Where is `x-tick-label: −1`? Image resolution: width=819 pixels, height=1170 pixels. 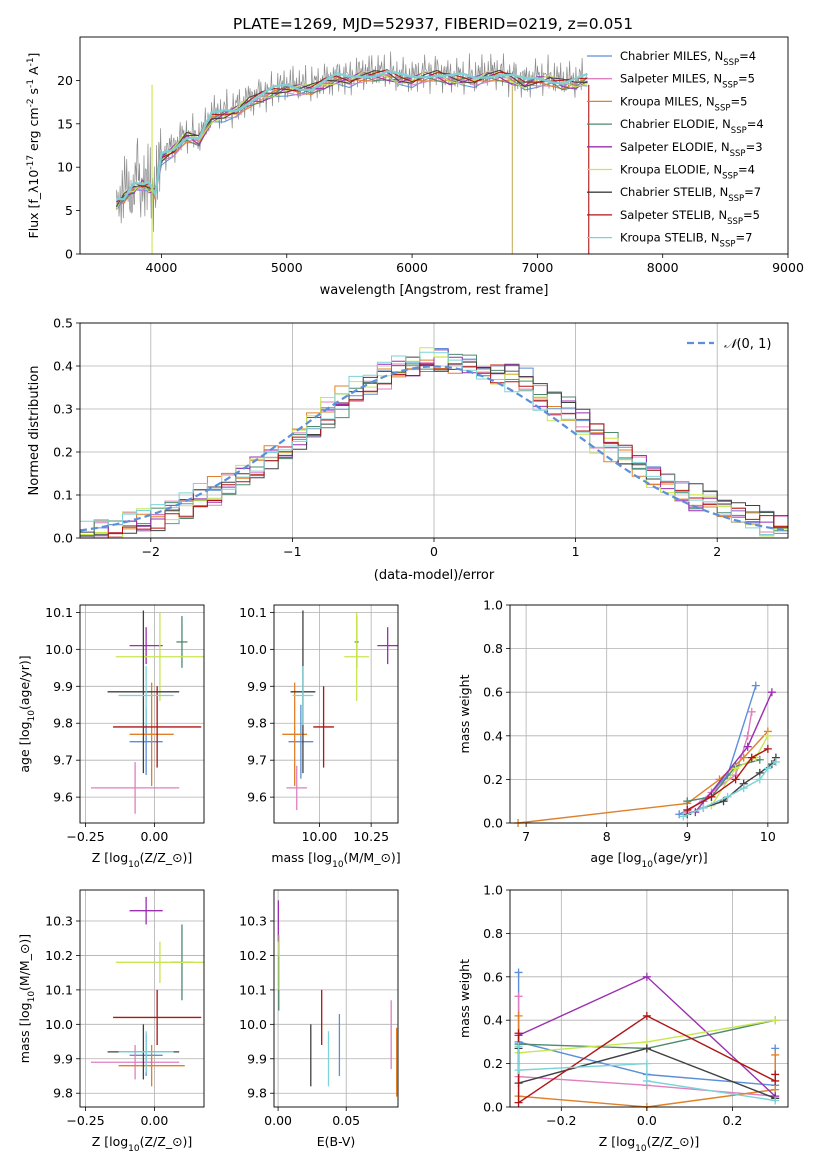
x-tick-label: −1 is located at coordinates (292, 551).